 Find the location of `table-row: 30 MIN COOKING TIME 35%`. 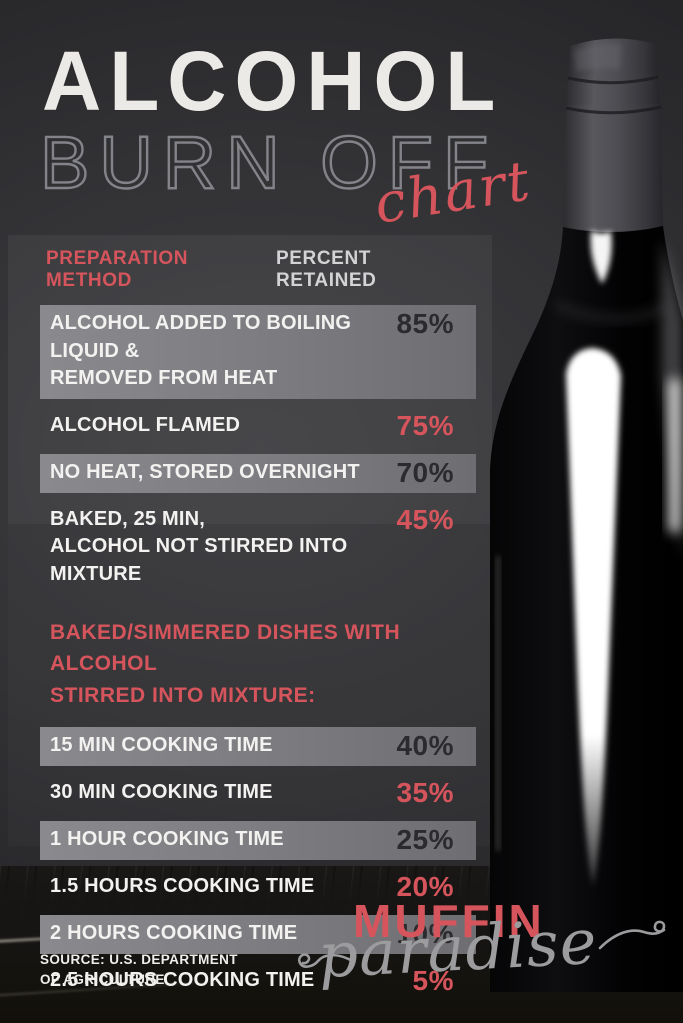

table-row: 30 MIN COOKING TIME 35% is located at coordinates (258, 793).